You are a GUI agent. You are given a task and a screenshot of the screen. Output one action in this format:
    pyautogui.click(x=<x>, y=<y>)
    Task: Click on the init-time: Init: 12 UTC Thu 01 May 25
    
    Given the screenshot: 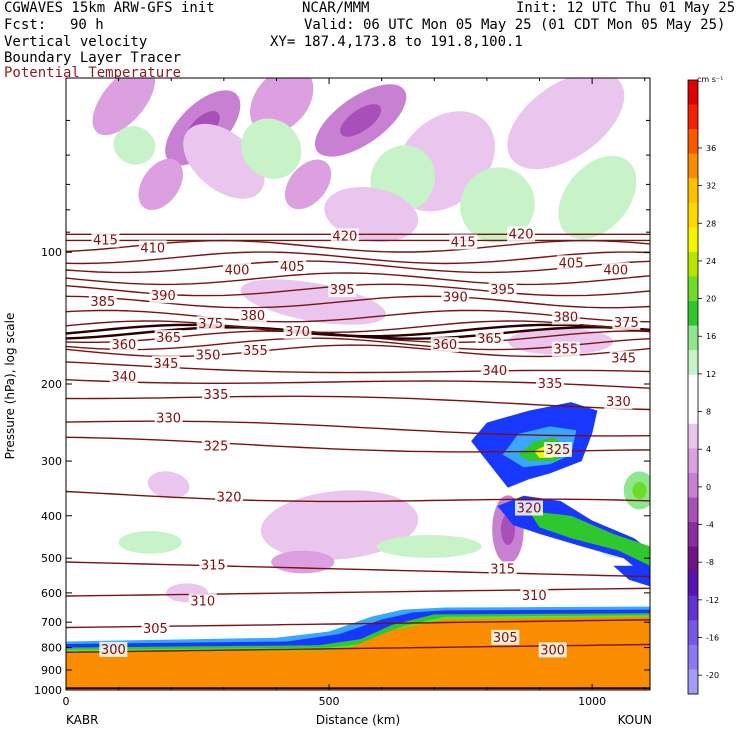 What is the action you would take?
    pyautogui.click(x=626, y=8)
    